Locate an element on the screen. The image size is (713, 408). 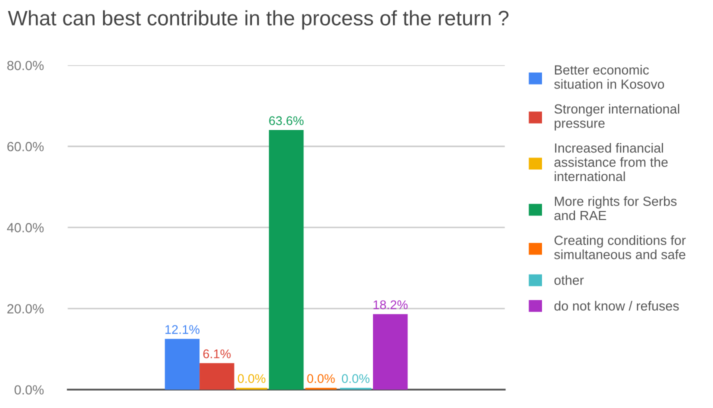
legend-label: do not know / refuses is located at coordinates (616, 305).